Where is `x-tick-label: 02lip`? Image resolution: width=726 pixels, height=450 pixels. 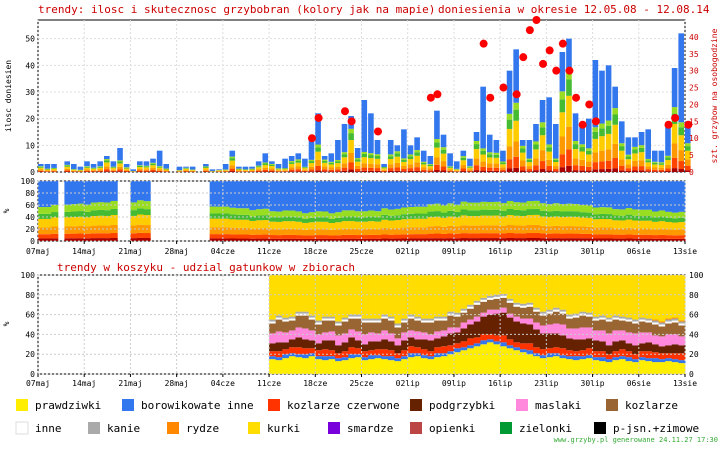
x-tick-label: 02lip is located at coordinates (408, 383).